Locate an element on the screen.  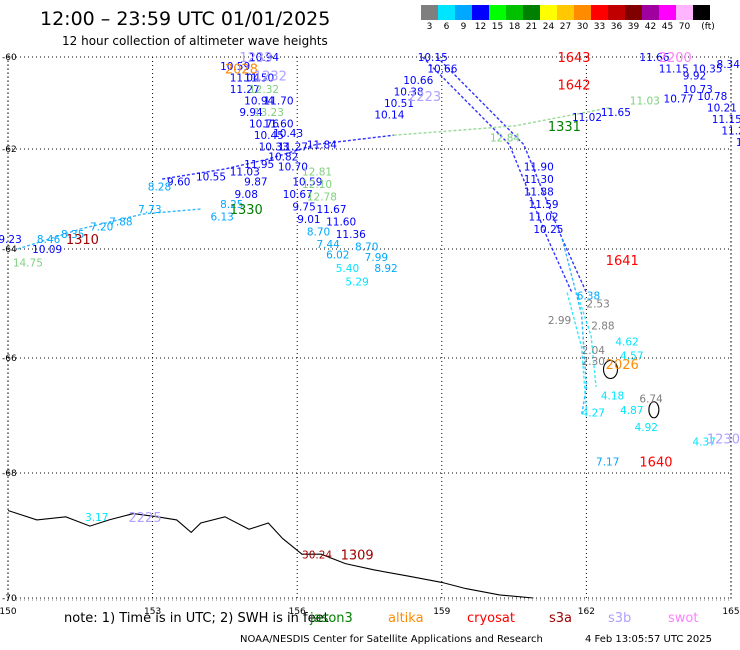
wave-height-label: 10.70 is located at coordinates (293, 168).